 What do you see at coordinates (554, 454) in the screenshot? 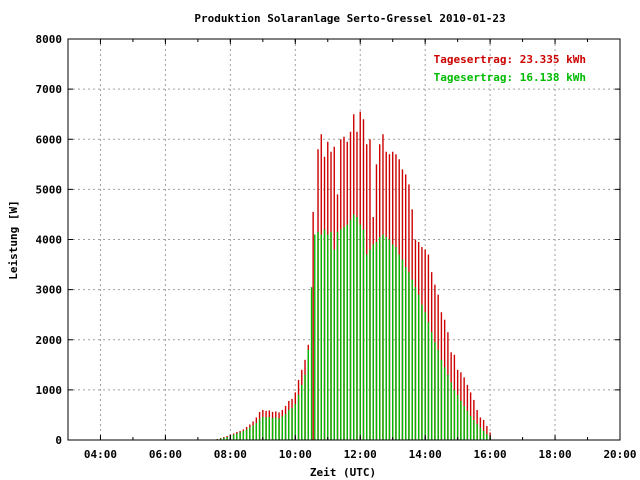
I see `x-tick-label: 18:00` at bounding box center [554, 454].